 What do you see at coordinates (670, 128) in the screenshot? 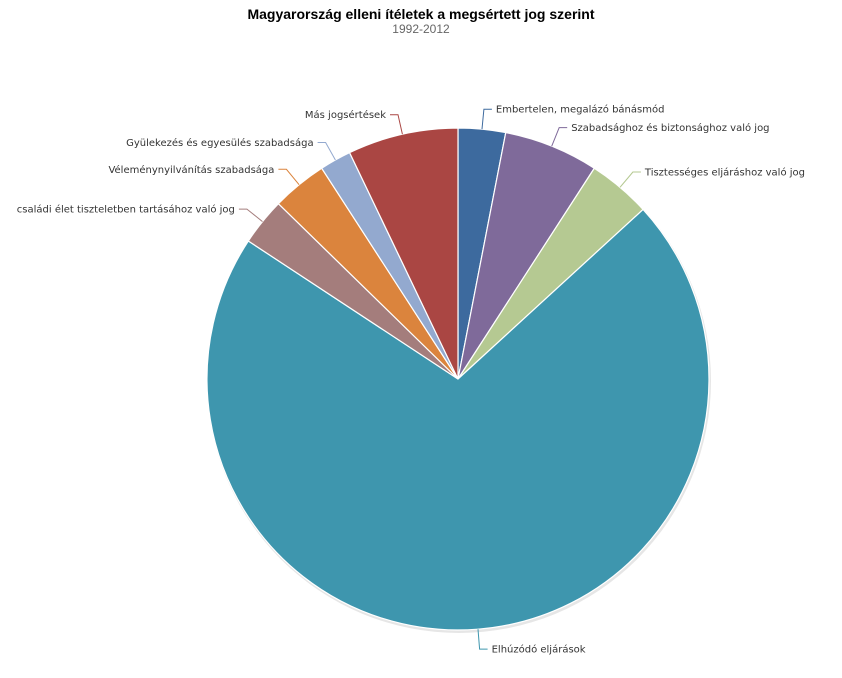
I see `slice-label-1: Szabadsághoz és biztonsághoz való jog` at bounding box center [670, 128].